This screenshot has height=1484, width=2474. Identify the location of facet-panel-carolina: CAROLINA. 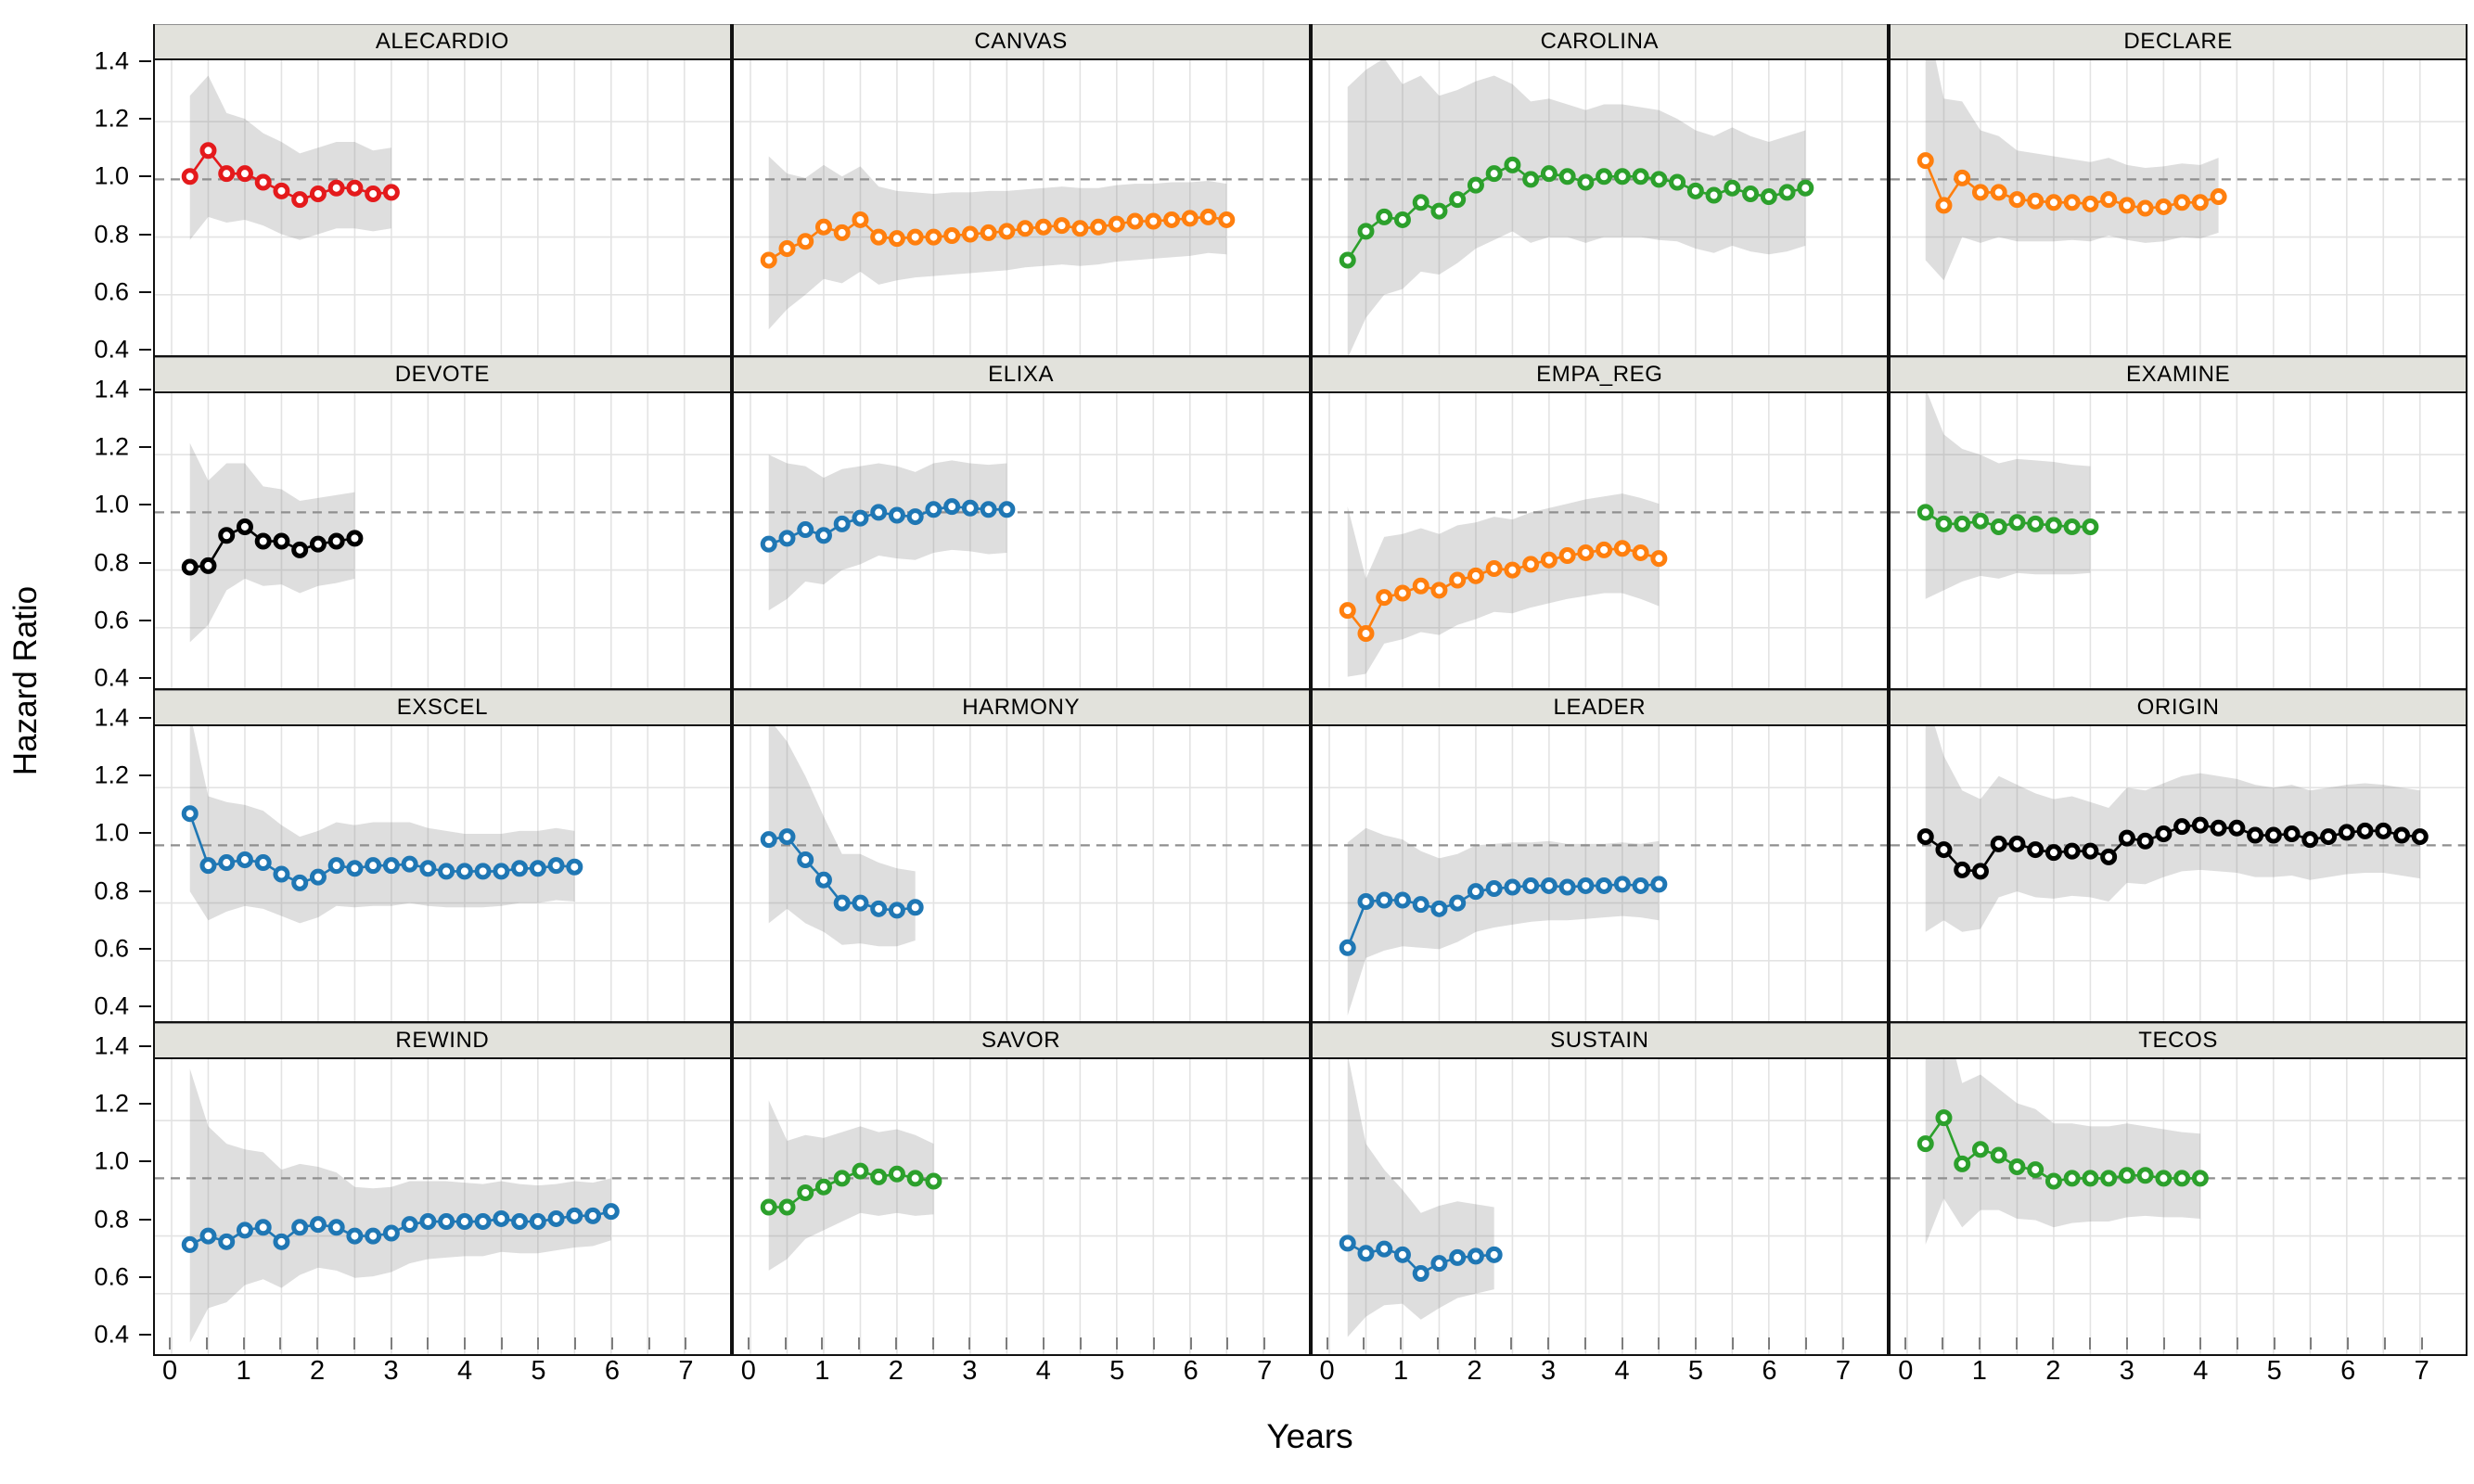
(1600, 190).